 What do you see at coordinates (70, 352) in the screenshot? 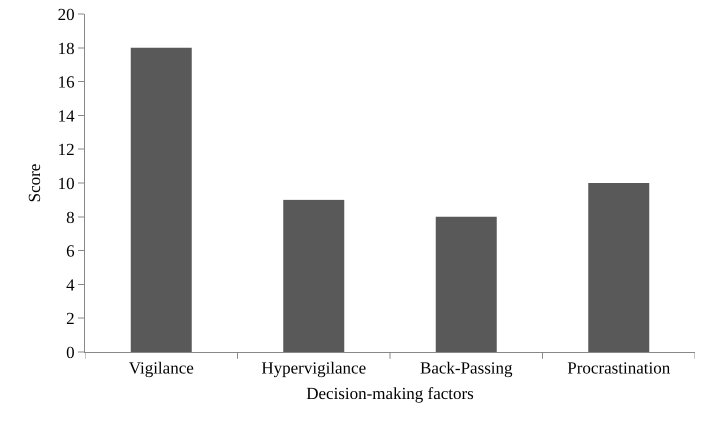
I see `y-tick-label: 0` at bounding box center [70, 352].